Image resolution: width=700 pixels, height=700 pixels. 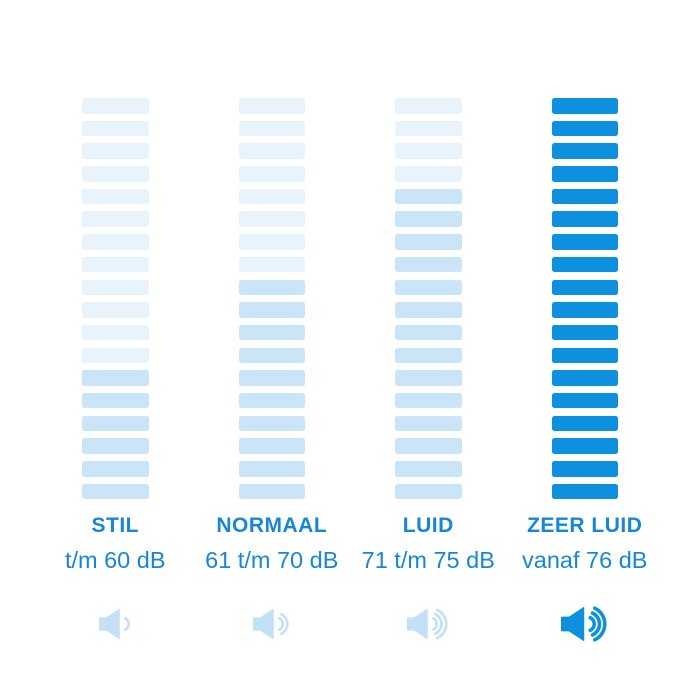 I want to click on db-range-label: 61 t/m 70 dB, so click(x=272, y=560).